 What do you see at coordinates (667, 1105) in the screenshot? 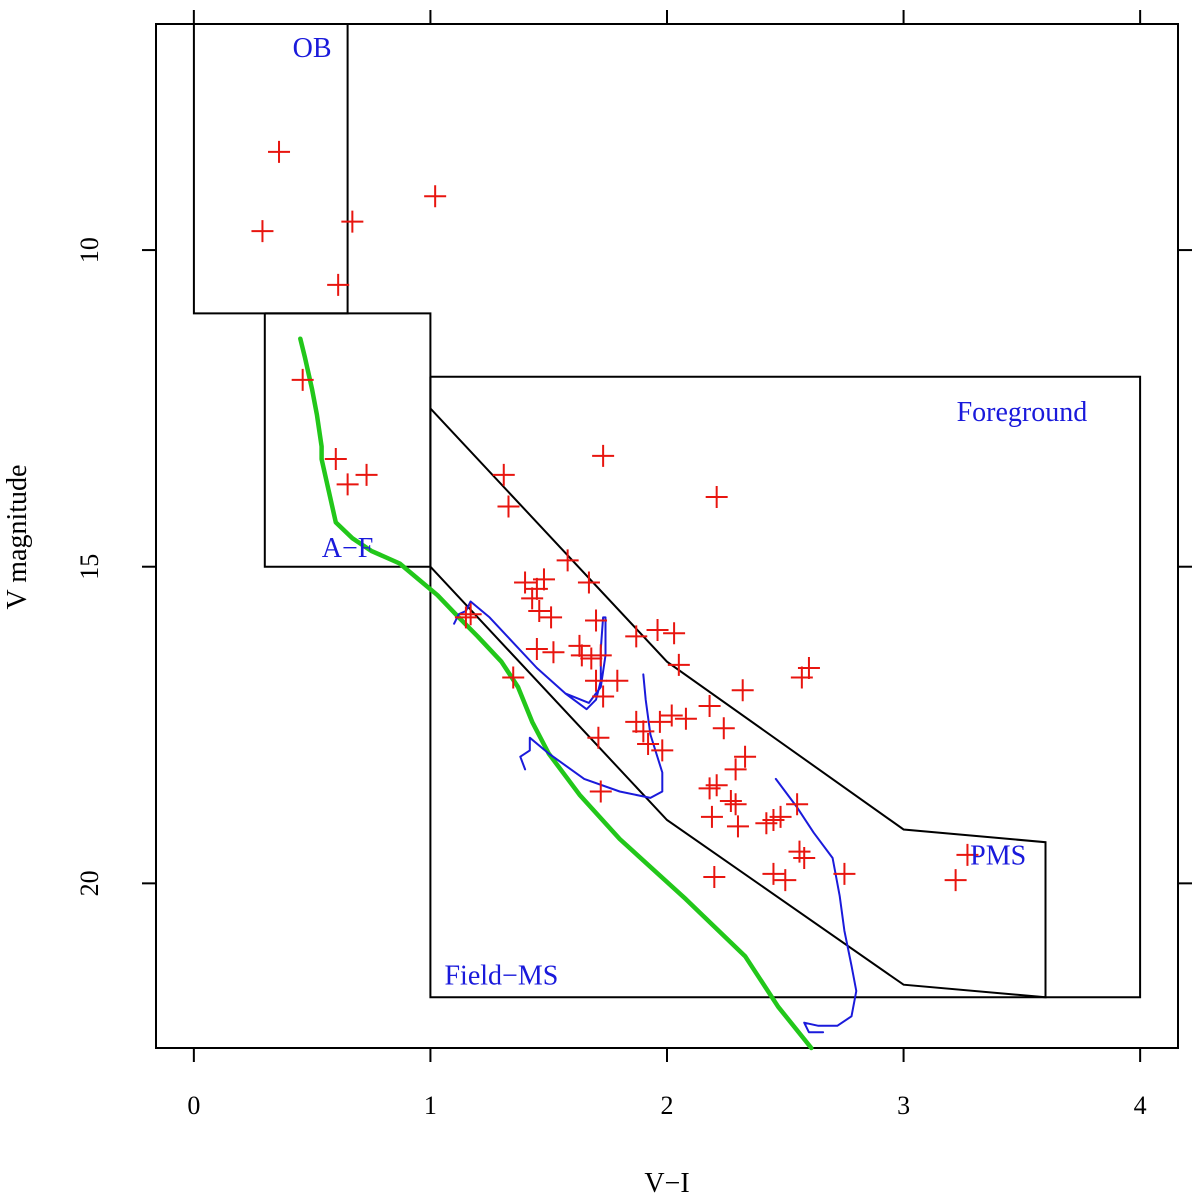
I see `x-tick-label: 2` at bounding box center [667, 1105].